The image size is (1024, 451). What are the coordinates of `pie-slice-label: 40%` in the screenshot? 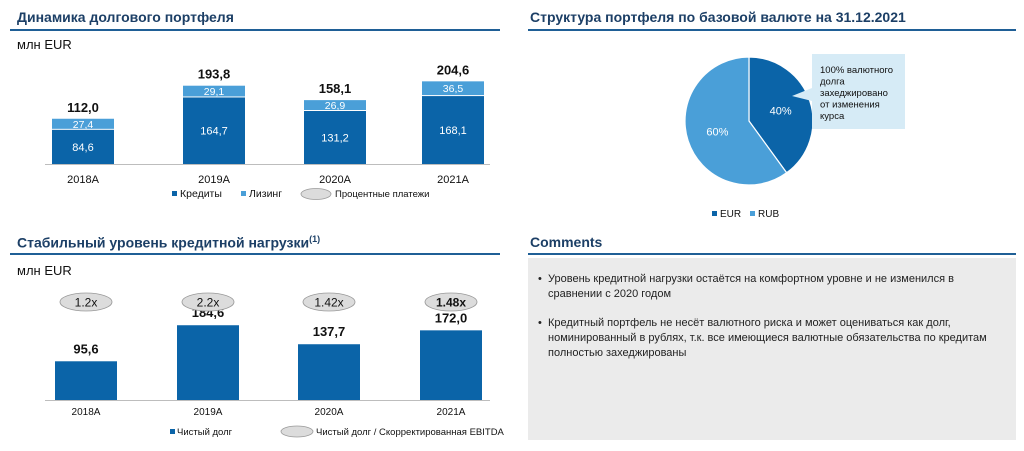 It's located at (781, 112).